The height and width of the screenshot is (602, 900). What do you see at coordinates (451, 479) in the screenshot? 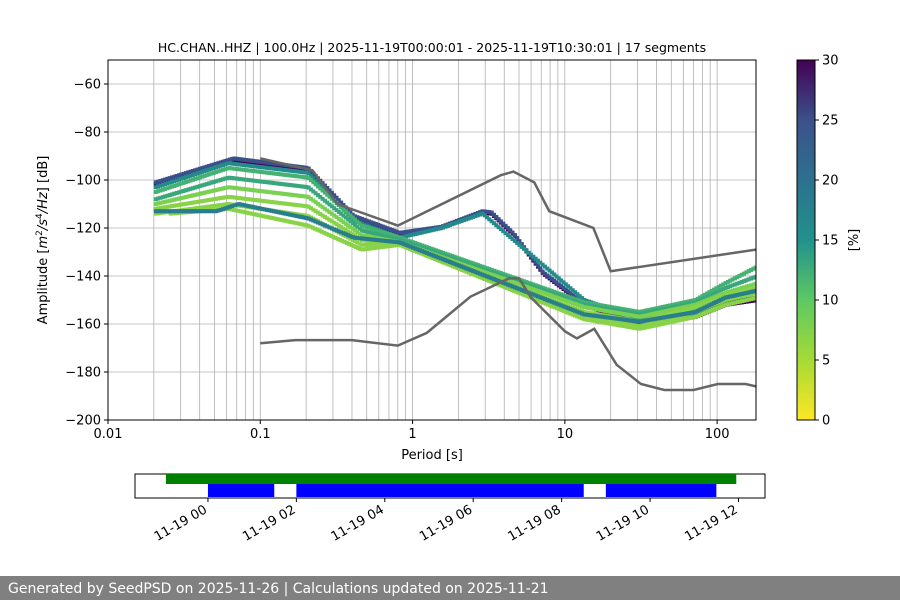
I see `coverage-bar` at bounding box center [451, 479].